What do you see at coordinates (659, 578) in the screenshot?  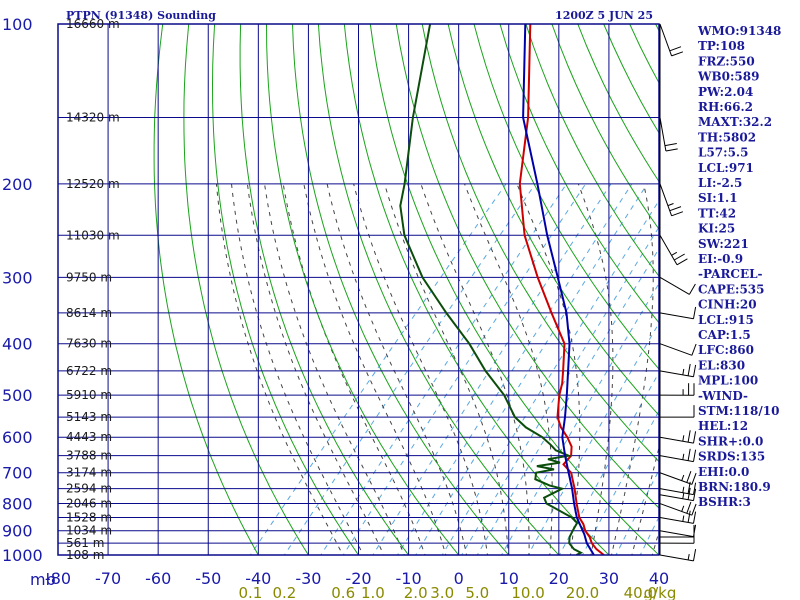 I see `temperature-tick-label: 40` at bounding box center [659, 578].